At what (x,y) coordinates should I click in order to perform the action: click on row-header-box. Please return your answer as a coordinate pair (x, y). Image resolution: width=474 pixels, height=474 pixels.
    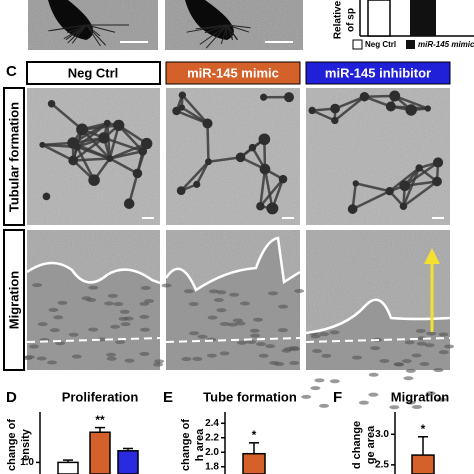
    Looking at the image, I should click on (14, 300).